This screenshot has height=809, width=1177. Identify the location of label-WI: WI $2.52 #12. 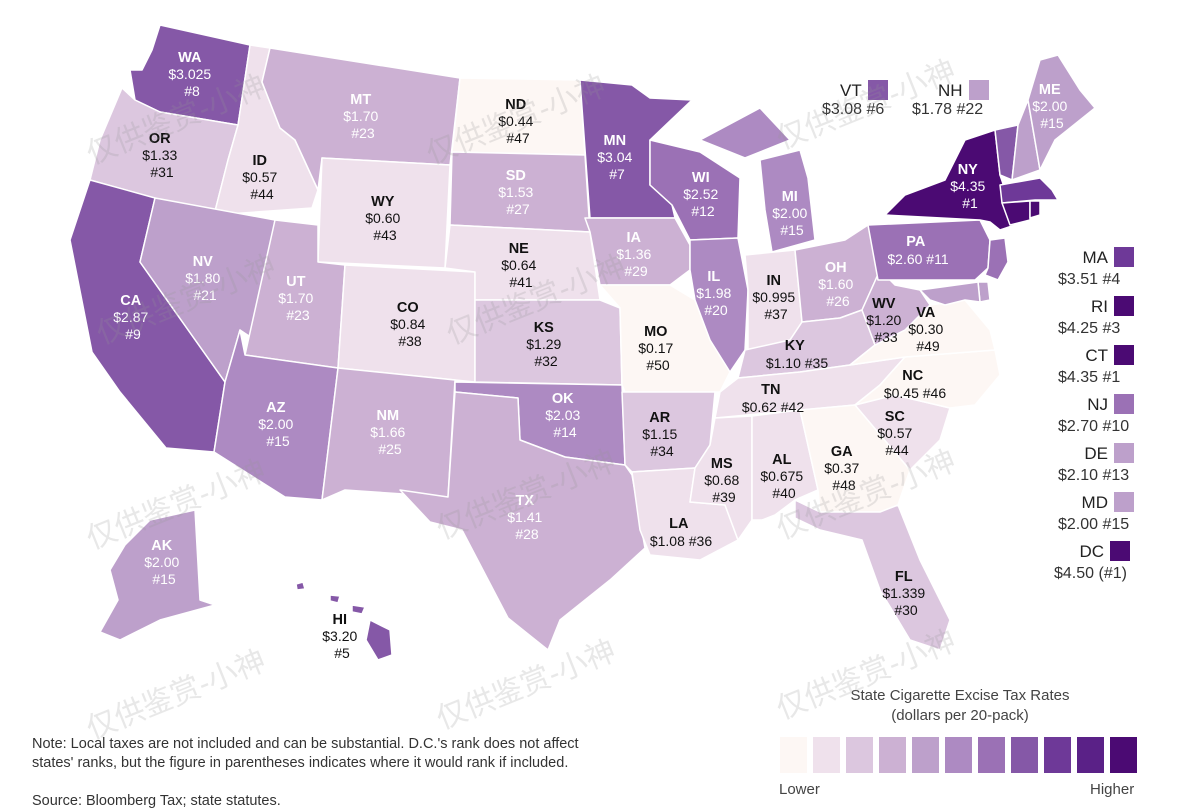
(703, 194).